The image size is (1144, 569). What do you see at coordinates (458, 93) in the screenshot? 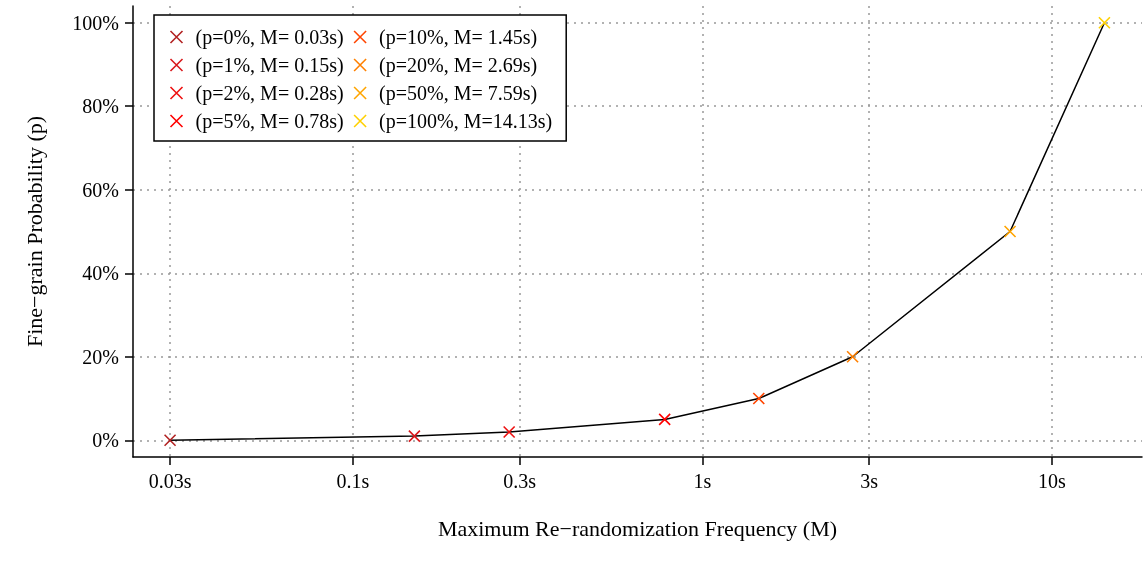
I see `legend-label: (p=50%, M= 7.59s)` at bounding box center [458, 93].